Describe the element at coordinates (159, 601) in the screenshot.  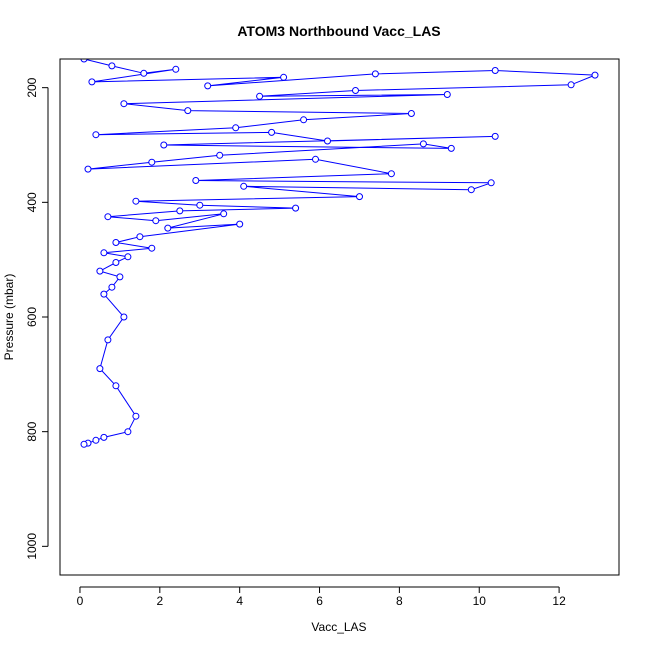
I see `x-tick-label: 2` at that location.